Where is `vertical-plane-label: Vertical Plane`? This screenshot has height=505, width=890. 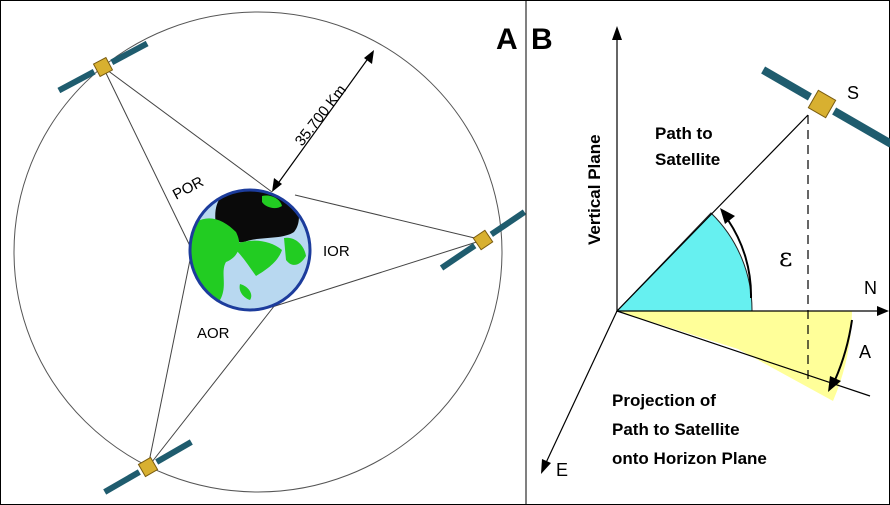 vertical-plane-label: Vertical Plane is located at coordinates (594, 189).